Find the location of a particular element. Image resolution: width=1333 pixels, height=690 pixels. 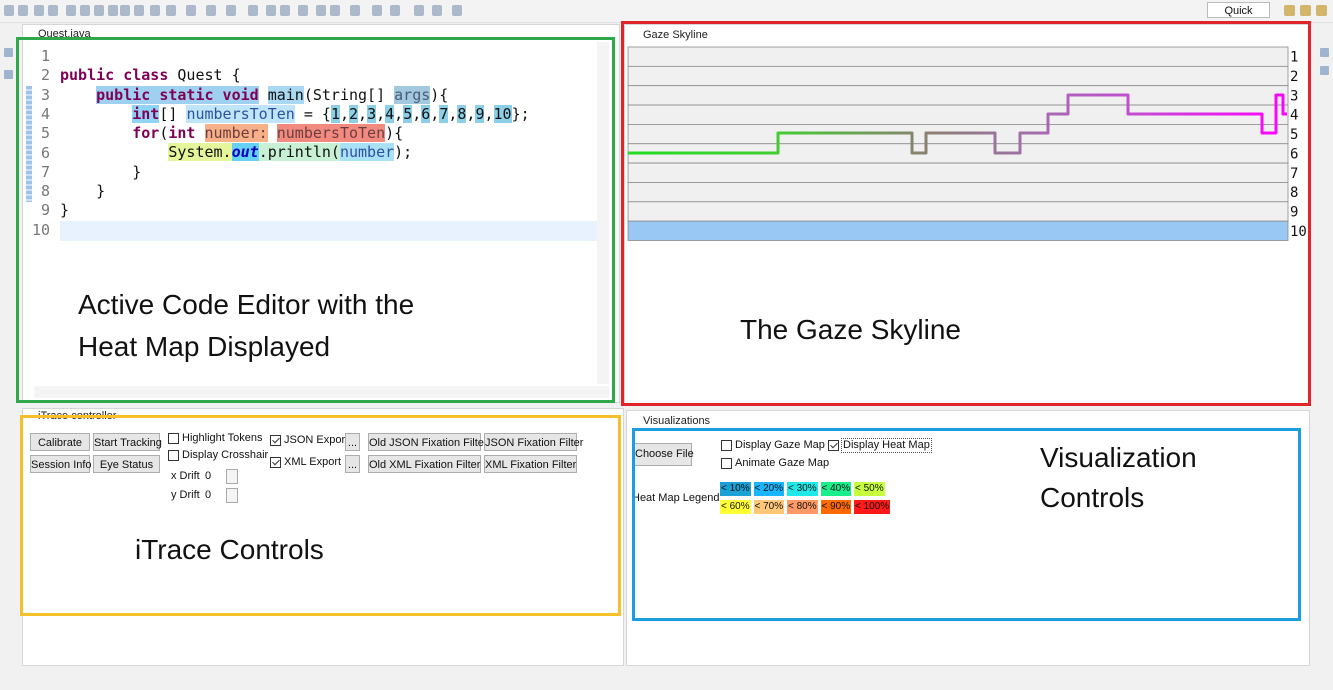

code-token: number is located at coordinates (367, 152).